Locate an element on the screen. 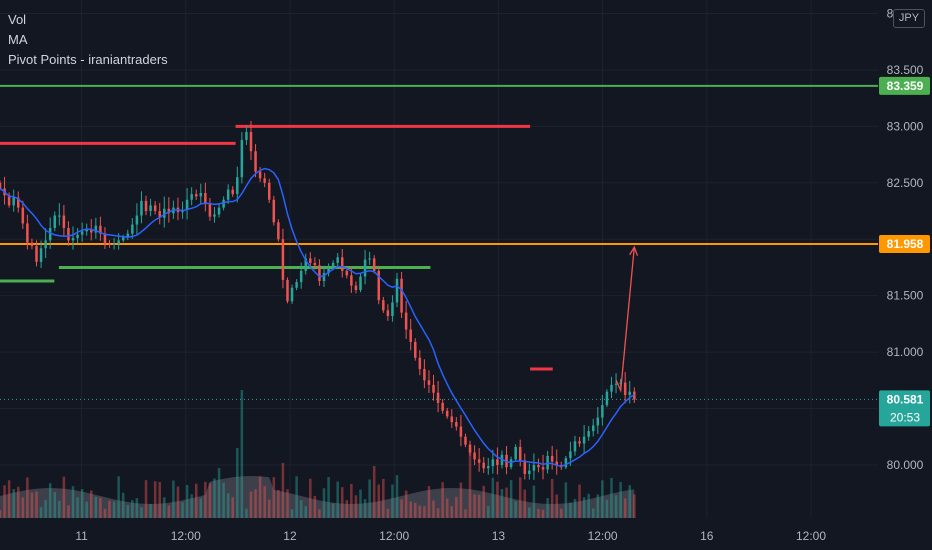 The image size is (932, 550). price-tick-label: 83.000 is located at coordinates (905, 126).